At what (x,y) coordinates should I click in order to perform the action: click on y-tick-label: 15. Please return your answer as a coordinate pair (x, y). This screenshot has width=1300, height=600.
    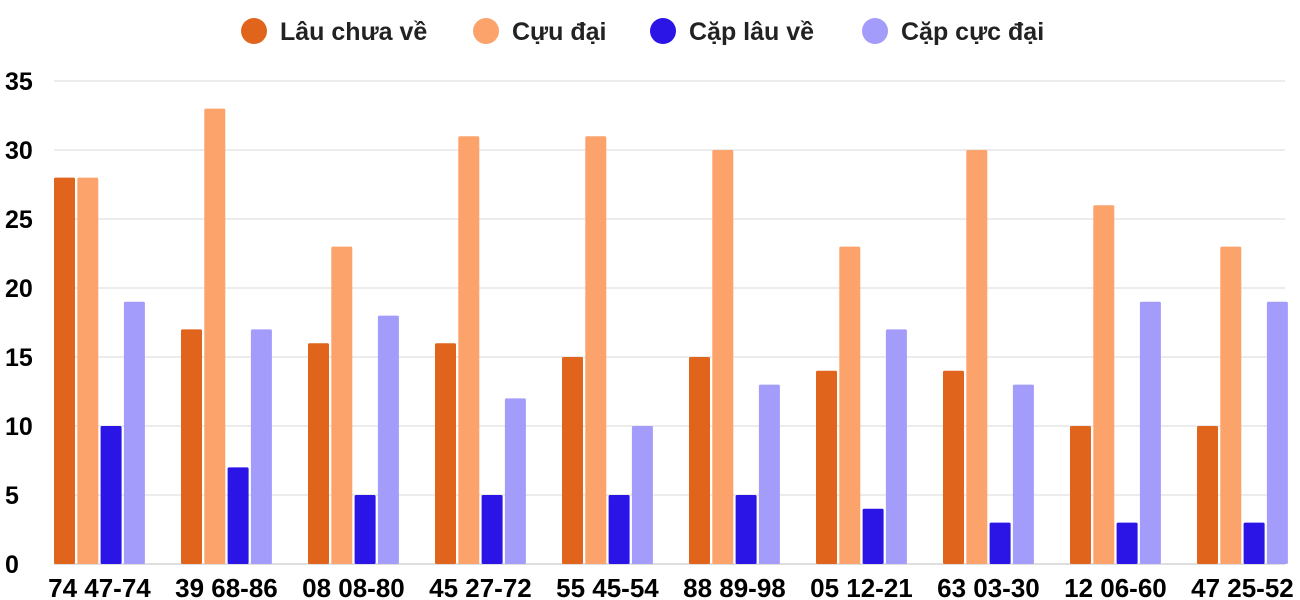
    Looking at the image, I should click on (19, 358).